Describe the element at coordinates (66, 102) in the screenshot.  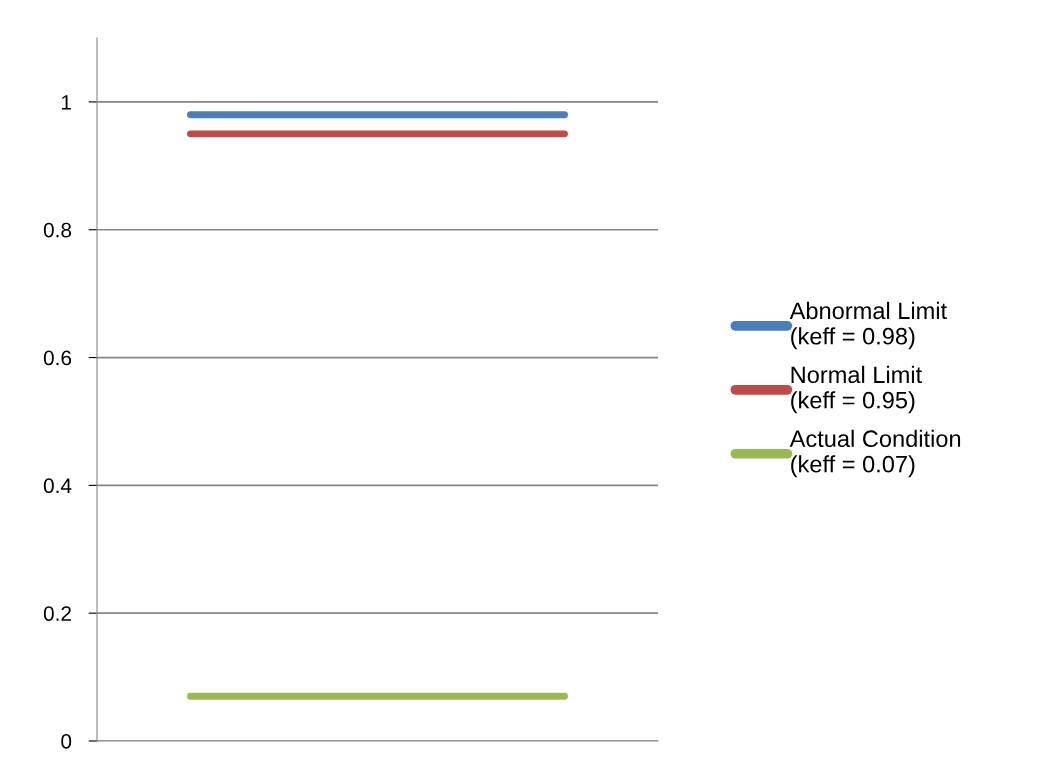
I see `y-tick-label: 1` at that location.